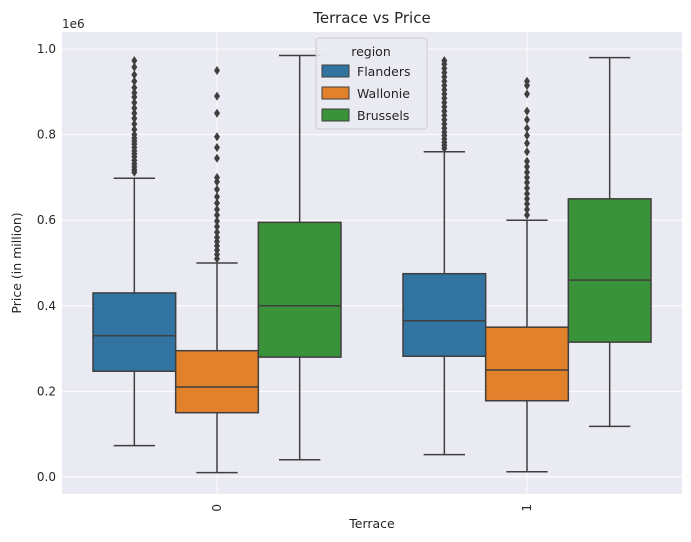  What do you see at coordinates (46, 135) in the screenshot?
I see `y-tick-label: 0.8` at bounding box center [46, 135].